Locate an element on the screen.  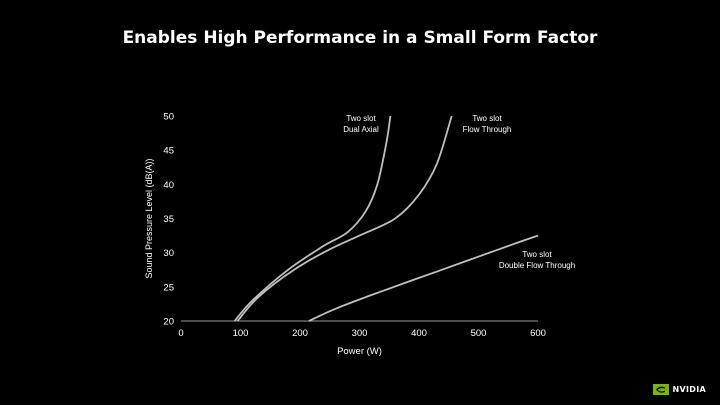
x-axis-title: Power (W) is located at coordinates (359, 351).